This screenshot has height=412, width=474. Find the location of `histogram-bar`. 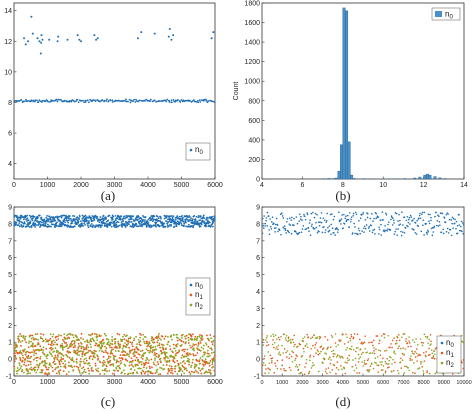

histogram-bar is located at coordinates (336, 178).